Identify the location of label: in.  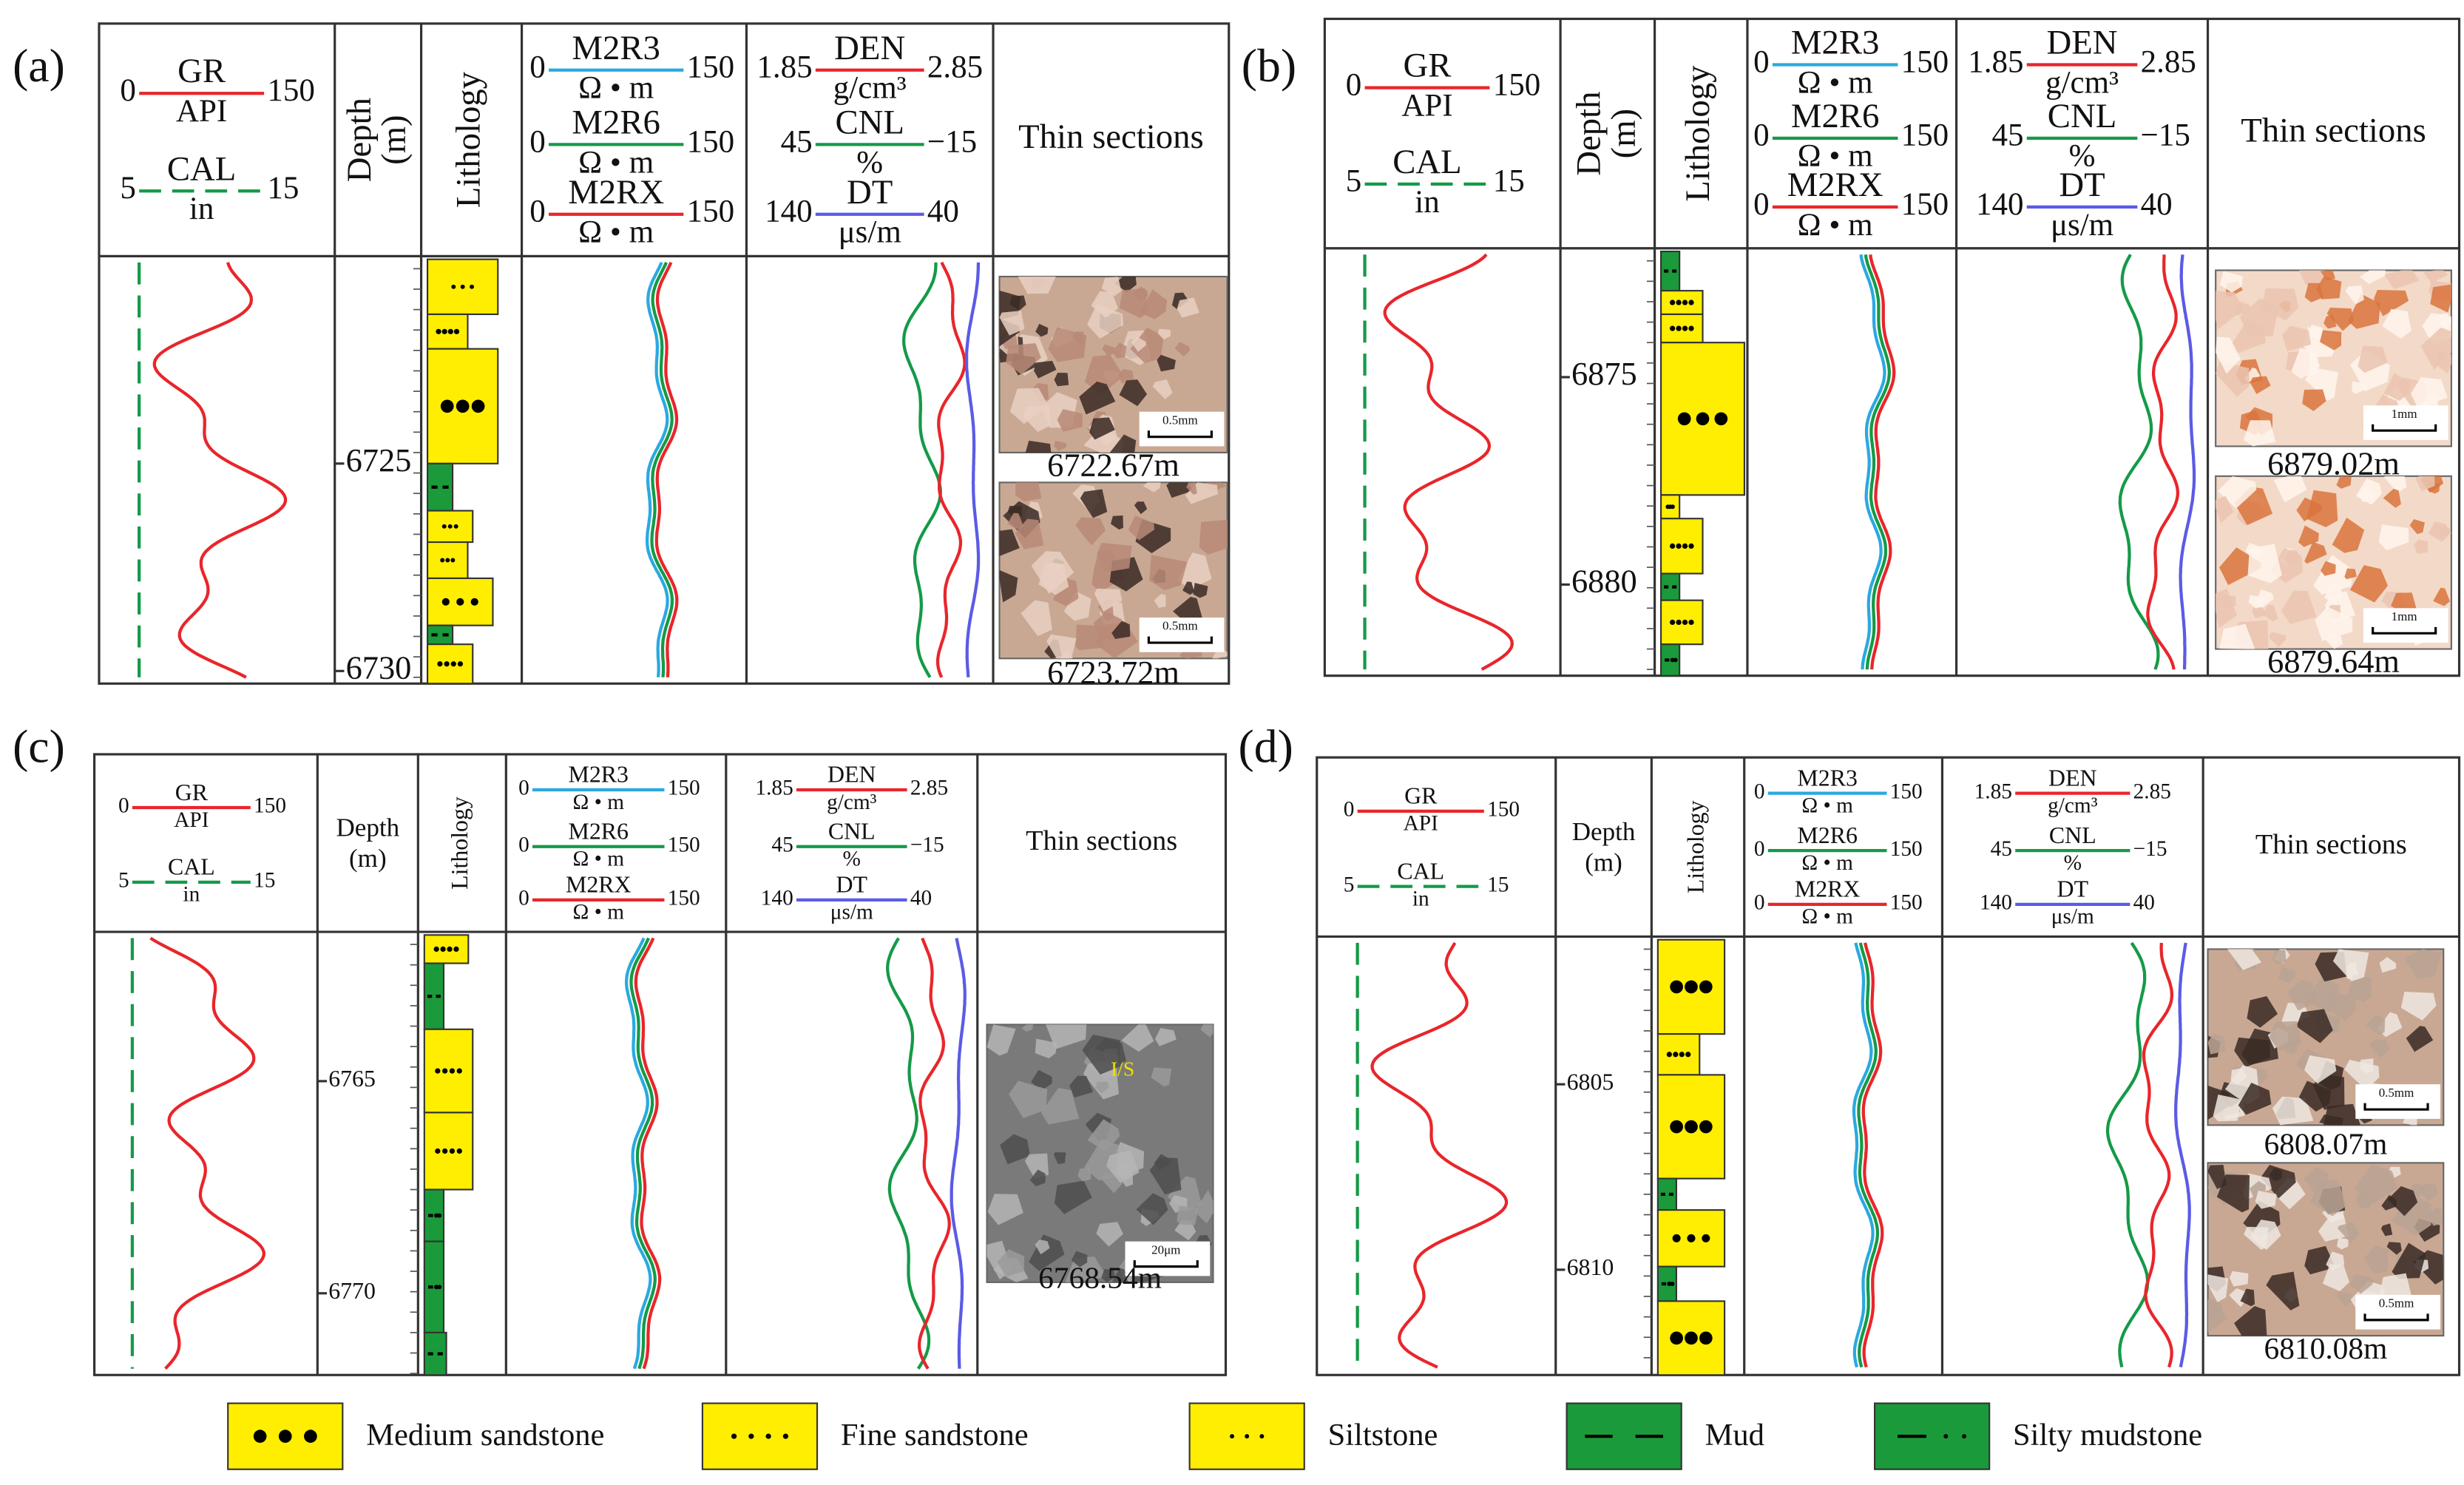
(1427, 202).